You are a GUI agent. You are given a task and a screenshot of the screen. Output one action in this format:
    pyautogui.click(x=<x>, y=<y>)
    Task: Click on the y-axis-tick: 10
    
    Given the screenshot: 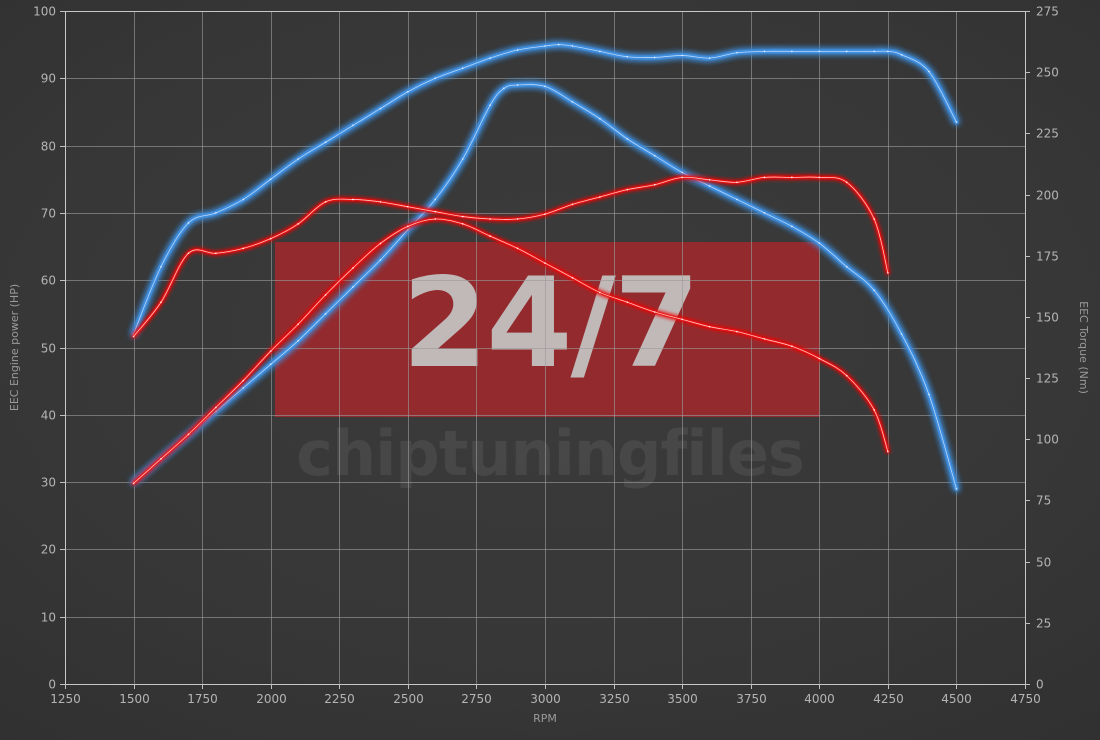 What is the action you would take?
    pyautogui.click(x=48, y=618)
    